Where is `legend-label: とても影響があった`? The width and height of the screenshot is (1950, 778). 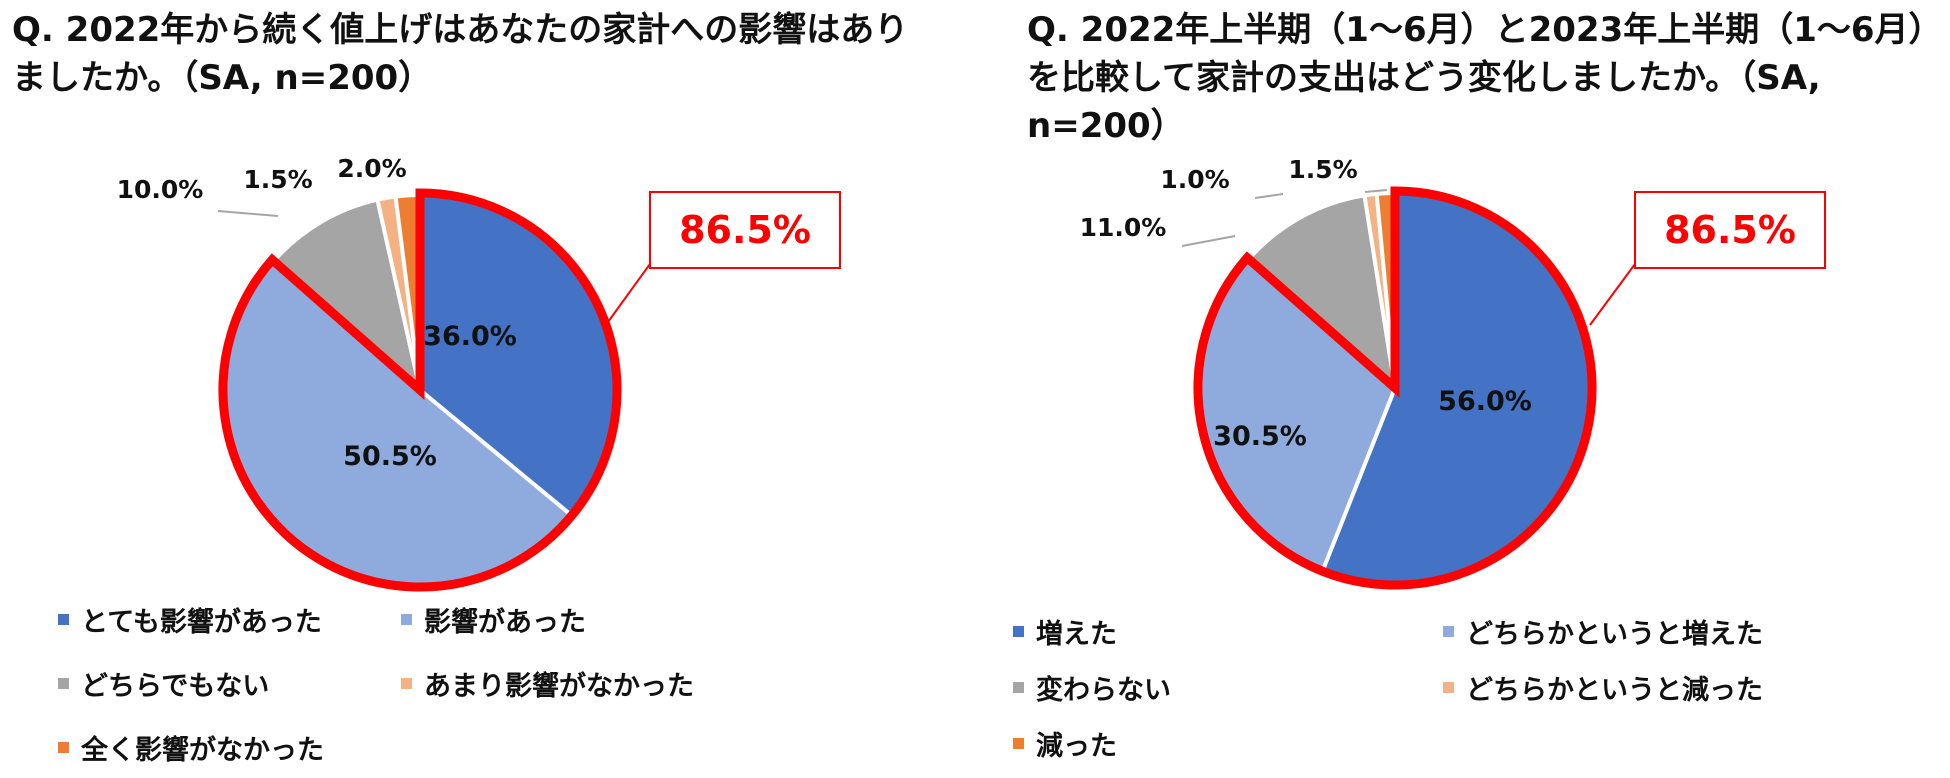 legend-label: とても影響があった is located at coordinates (201, 622).